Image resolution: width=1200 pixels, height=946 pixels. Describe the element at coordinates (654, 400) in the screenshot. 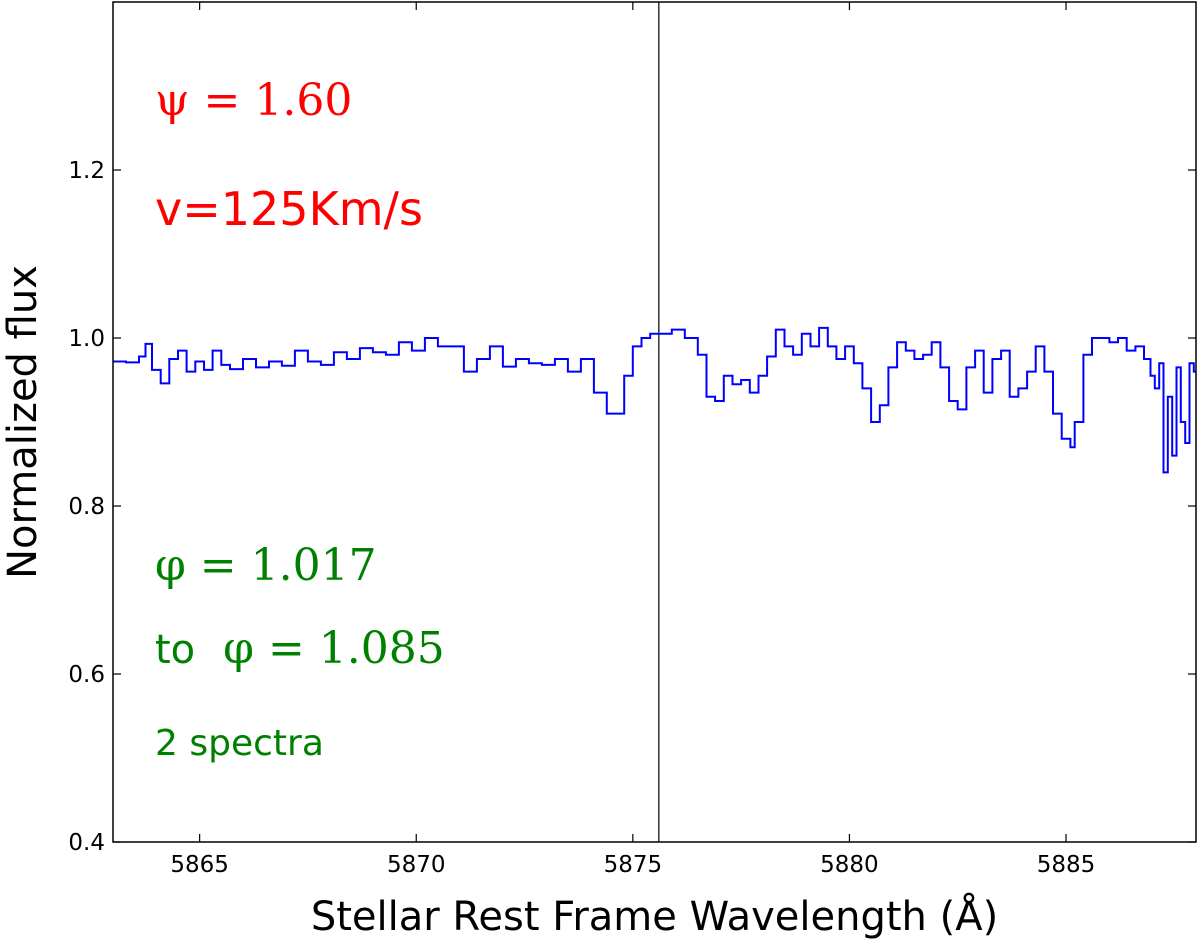

I see `spectrum-series-line` at that location.